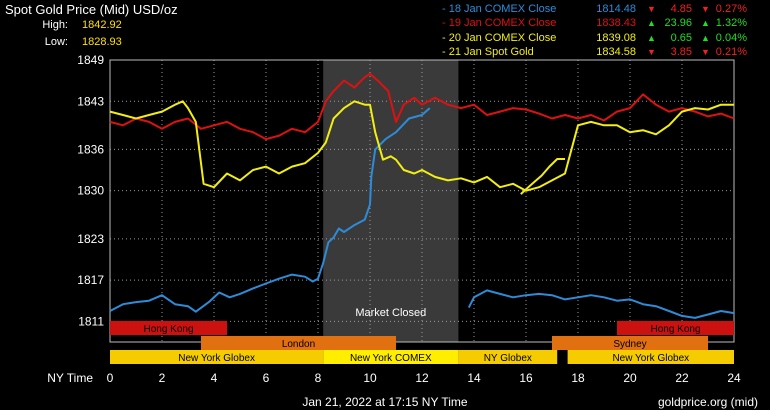  Describe the element at coordinates (731, 23) in the screenshot. I see `legend-pct-19jan: 1.32%` at that location.